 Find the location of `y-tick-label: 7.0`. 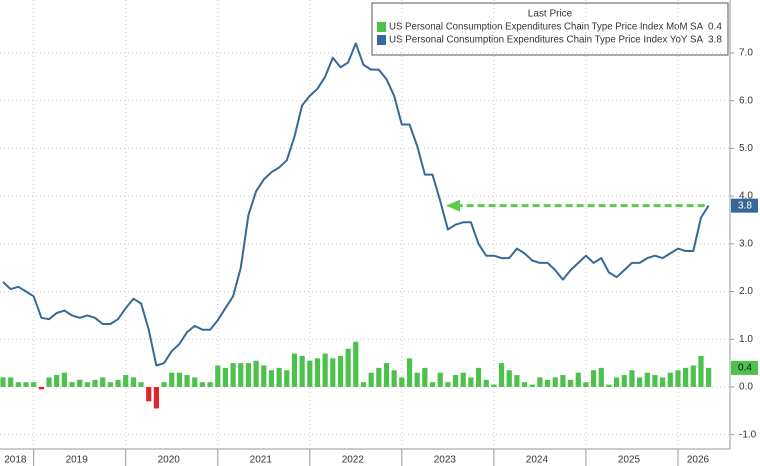

y-tick-label: 7.0 is located at coordinates (746, 53).